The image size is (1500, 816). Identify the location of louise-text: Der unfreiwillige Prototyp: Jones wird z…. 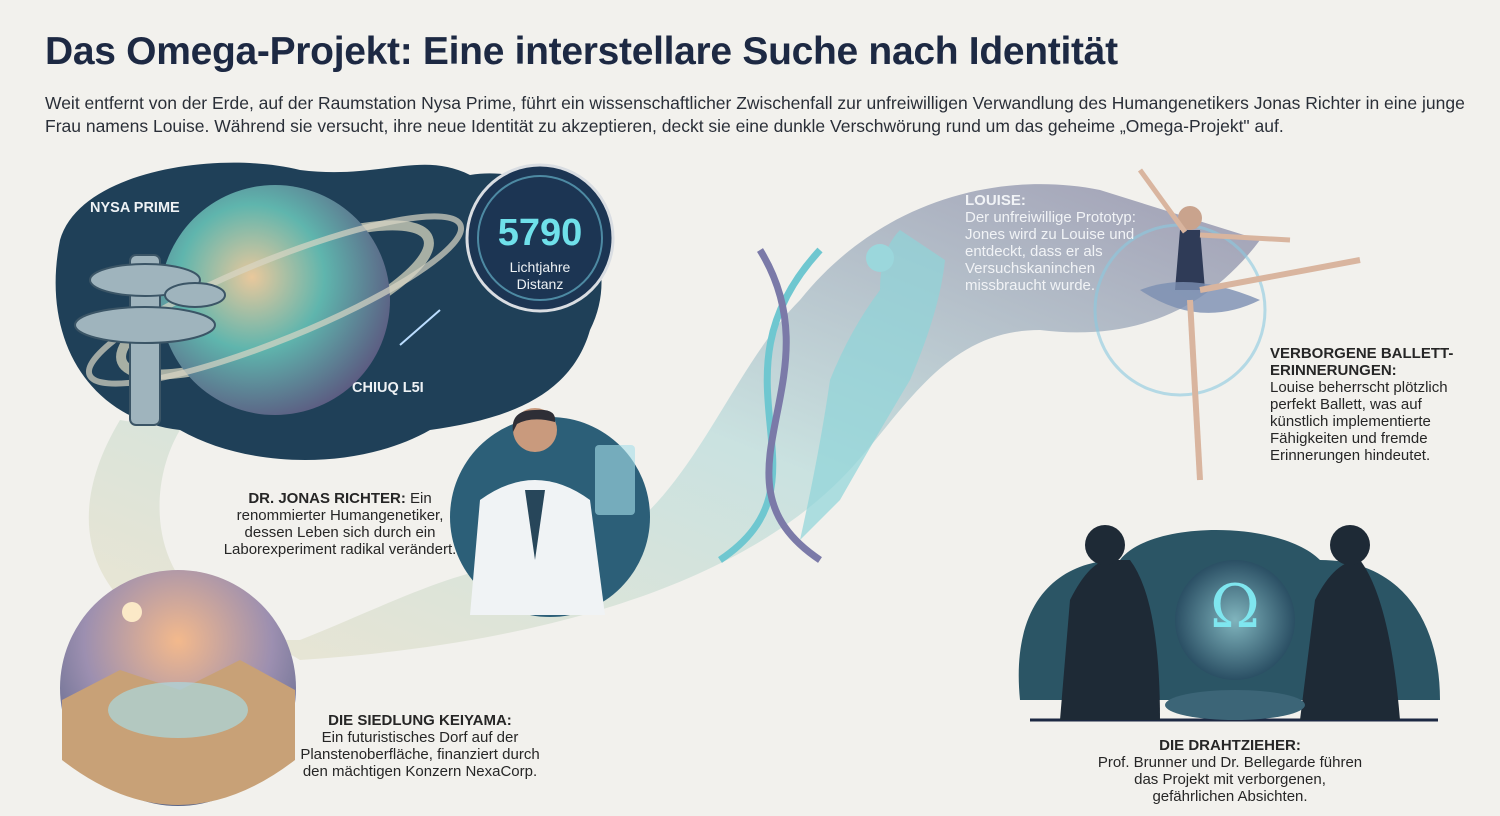
(1050, 251).